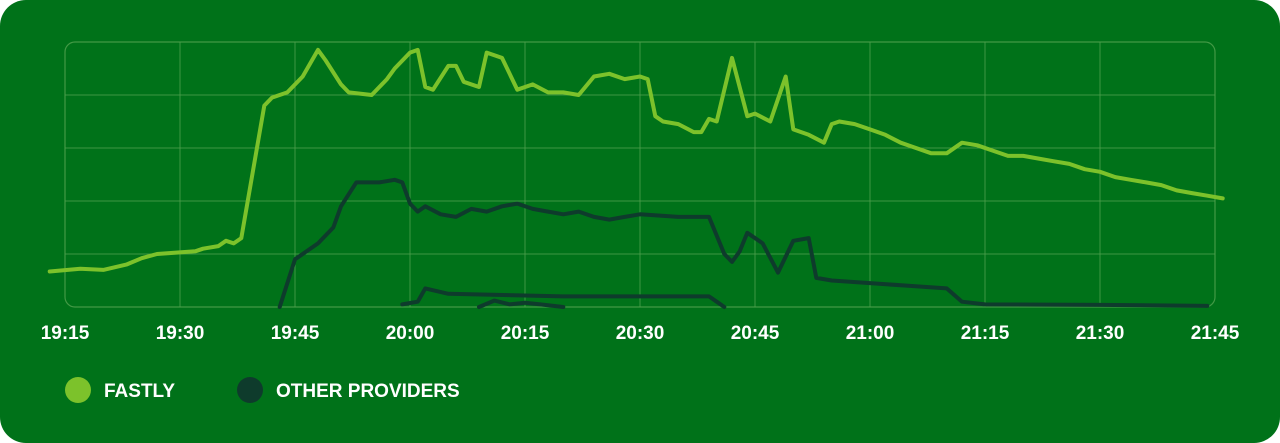 The image size is (1280, 443). Describe the element at coordinates (1215, 333) in the screenshot. I see `x-tick-label: 21:45` at that location.